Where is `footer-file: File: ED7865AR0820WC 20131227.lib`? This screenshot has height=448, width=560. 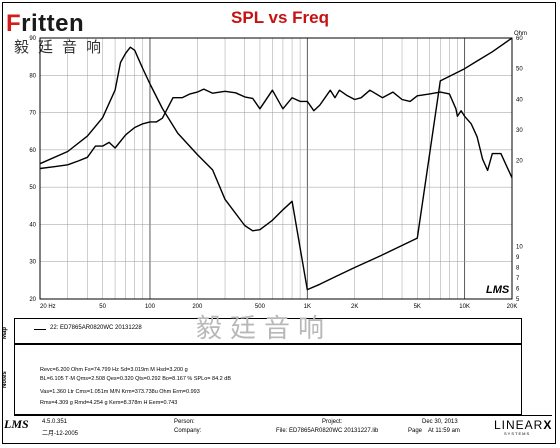
footer-file: File: ED7865AR0820WC 20131227.lib is located at coordinates (327, 431).